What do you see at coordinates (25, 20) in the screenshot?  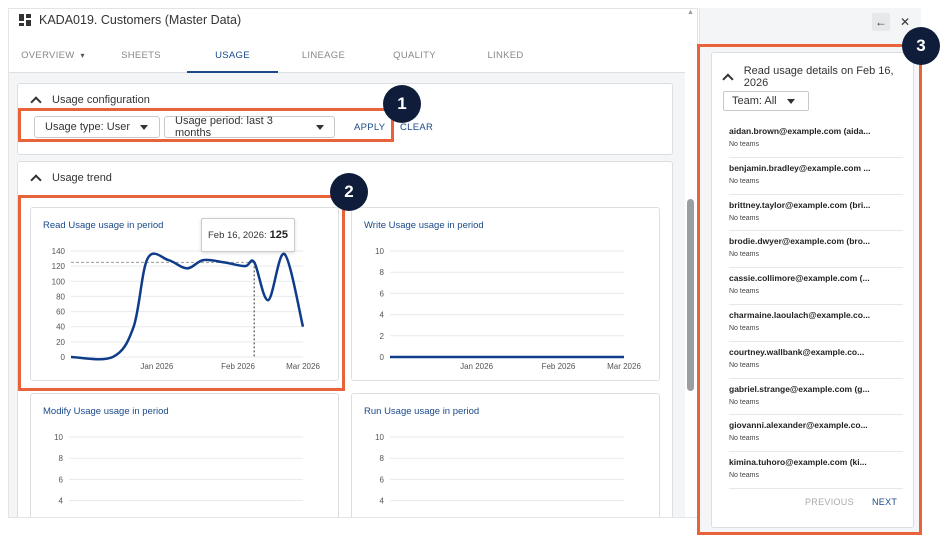 I see `dashboard-icon` at bounding box center [25, 20].